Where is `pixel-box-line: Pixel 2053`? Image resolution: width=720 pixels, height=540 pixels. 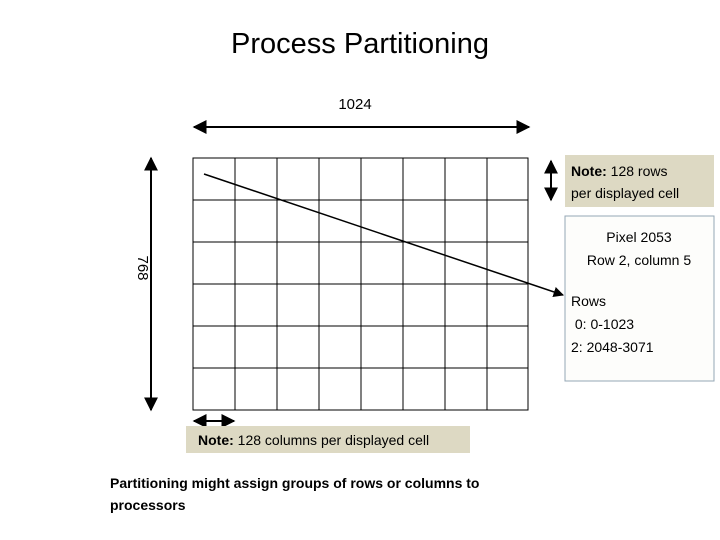 pixel-box-line: Pixel 2053 is located at coordinates (639, 237).